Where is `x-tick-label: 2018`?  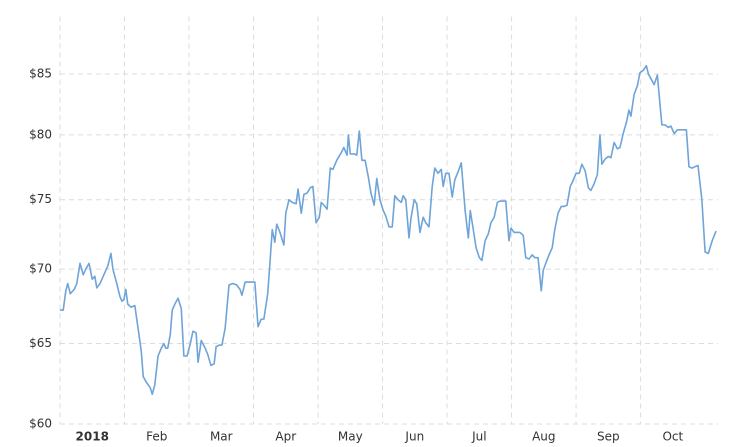 x-tick-label: 2018 is located at coordinates (92, 437).